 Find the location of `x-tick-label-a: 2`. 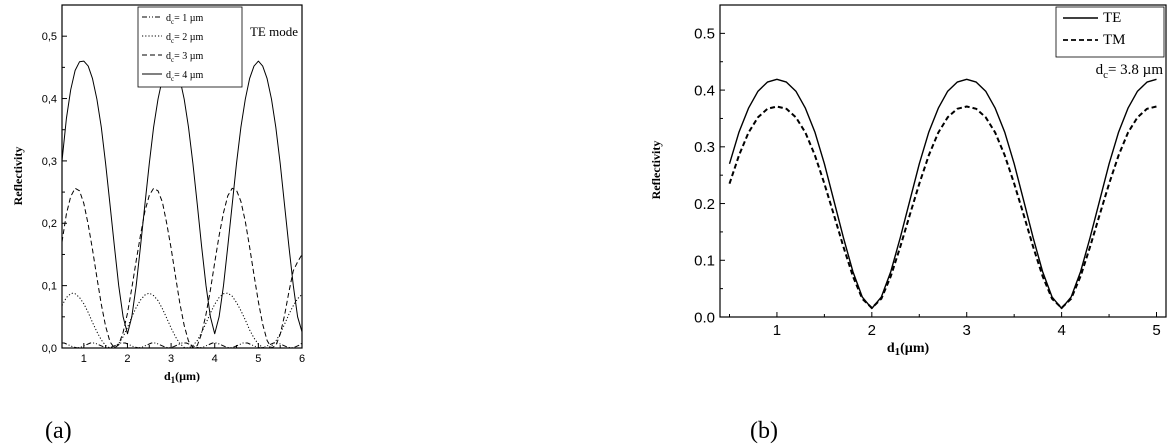

x-tick-label-a: 2 is located at coordinates (127, 359).